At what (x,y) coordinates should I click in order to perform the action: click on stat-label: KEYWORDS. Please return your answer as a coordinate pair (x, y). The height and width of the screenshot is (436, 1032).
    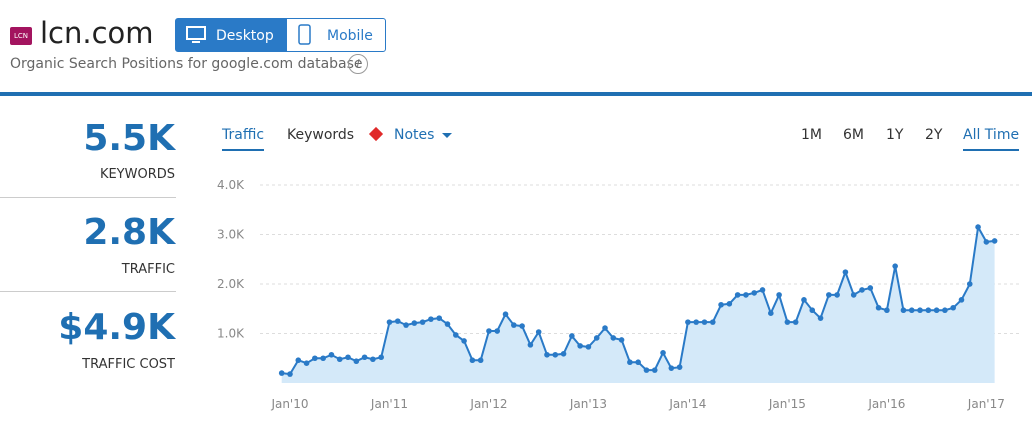
    Looking at the image, I should click on (137, 174).